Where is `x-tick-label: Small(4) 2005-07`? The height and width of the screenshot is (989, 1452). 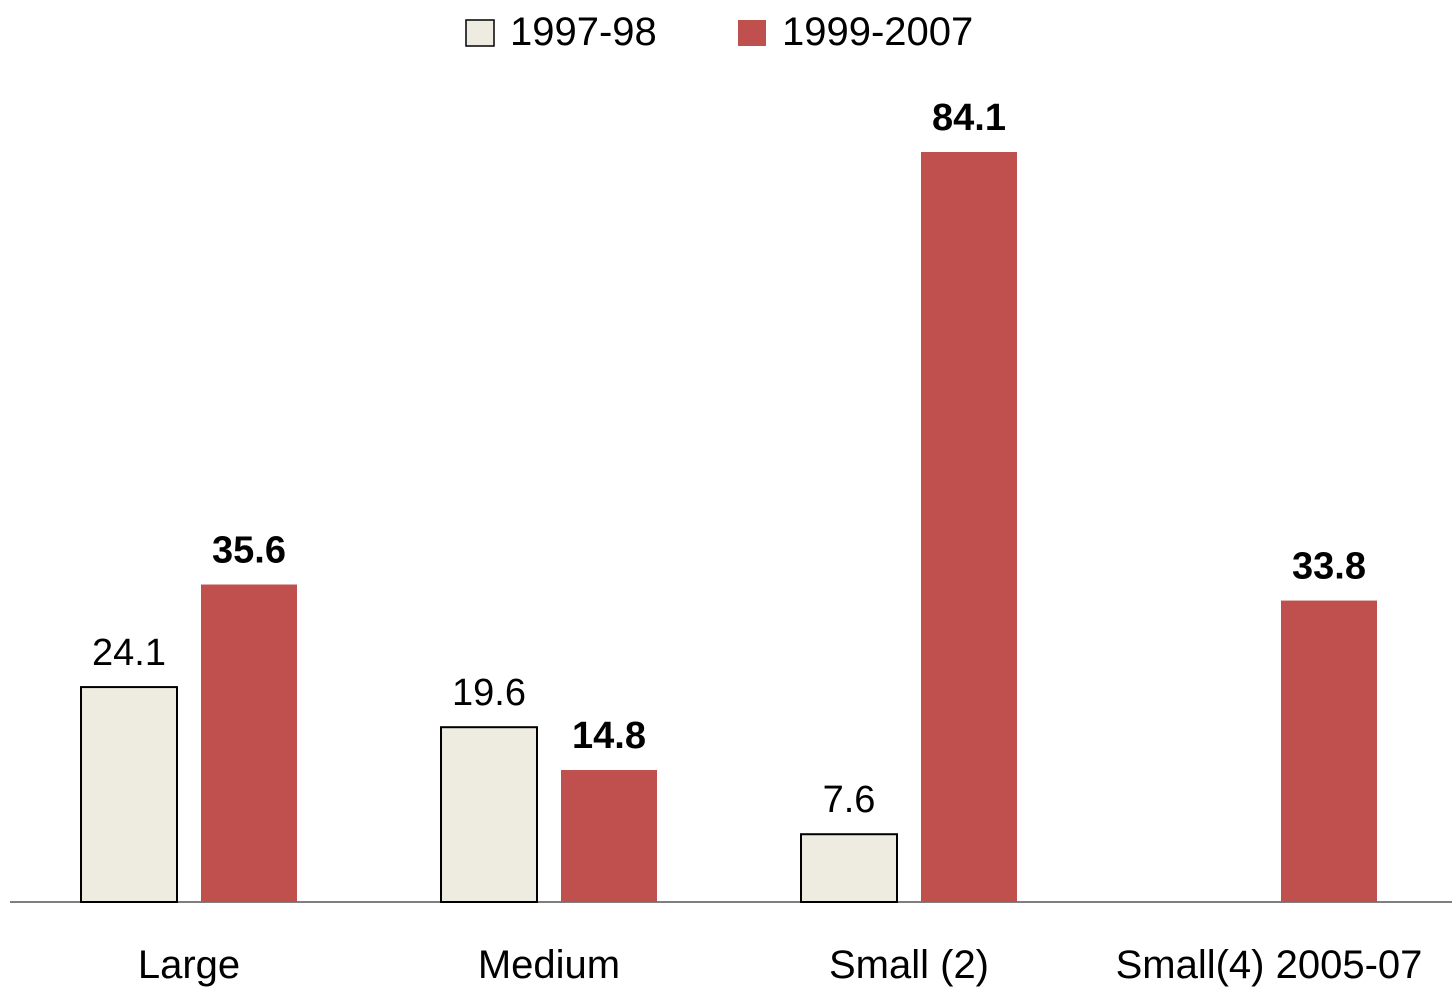
x-tick-label: Small(4) 2005-07 is located at coordinates (1269, 965).